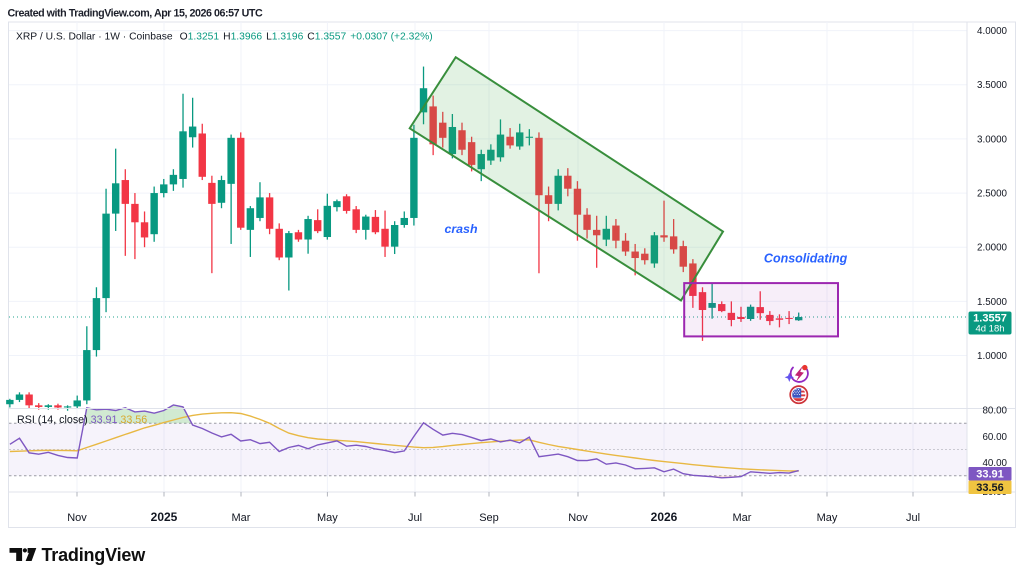  Describe the element at coordinates (164, 517) in the screenshot. I see `svg-text: 2025` at that location.